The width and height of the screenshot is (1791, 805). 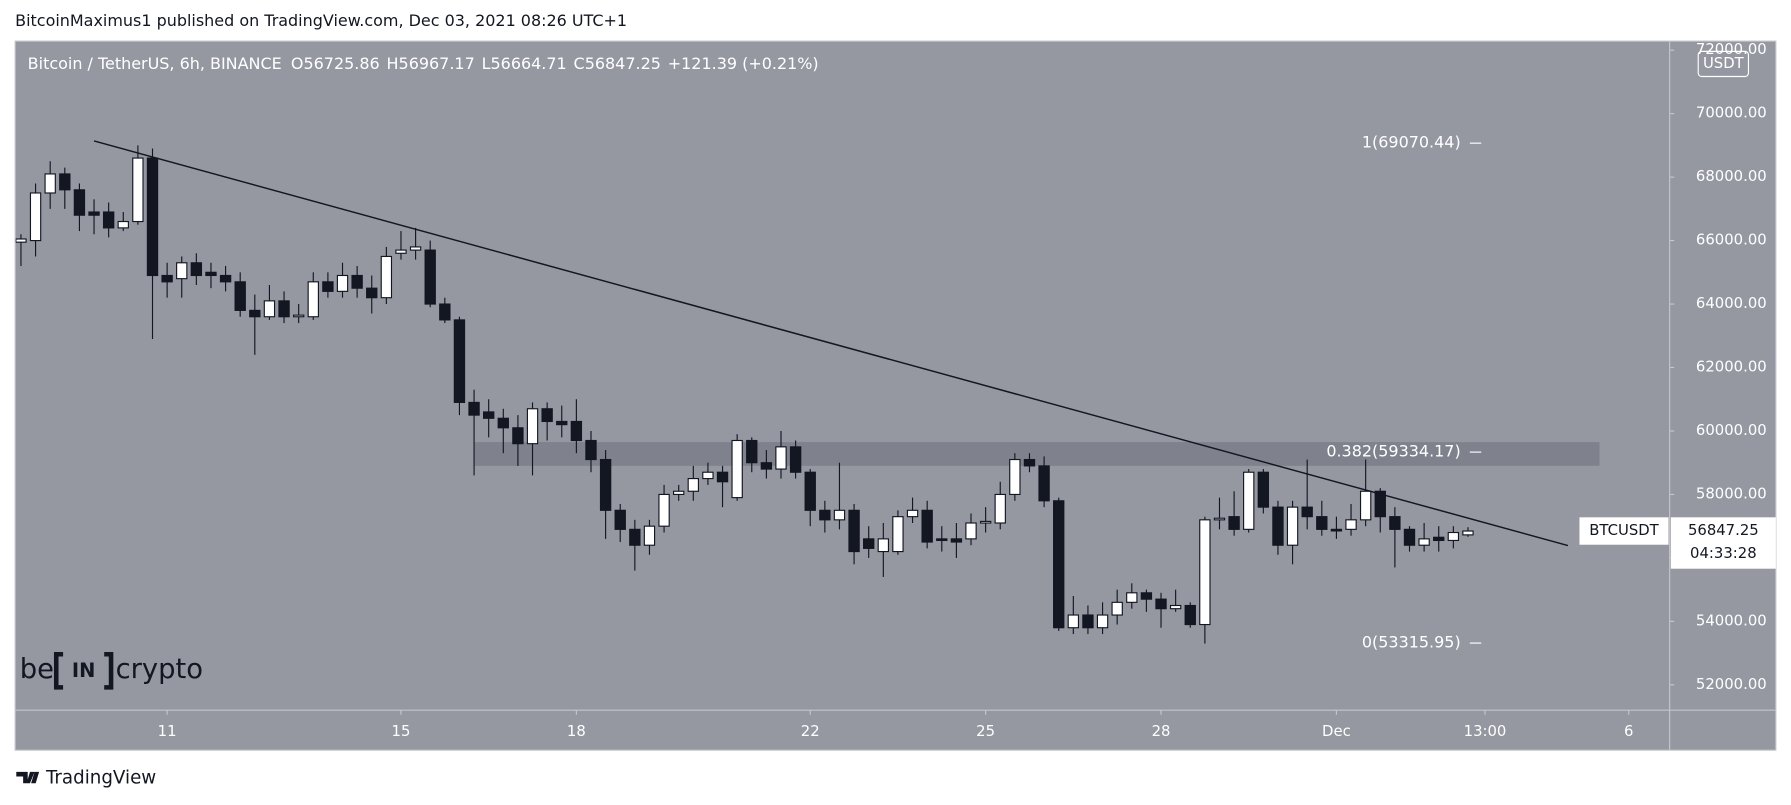 I want to click on currency: USDT, so click(x=1724, y=63).